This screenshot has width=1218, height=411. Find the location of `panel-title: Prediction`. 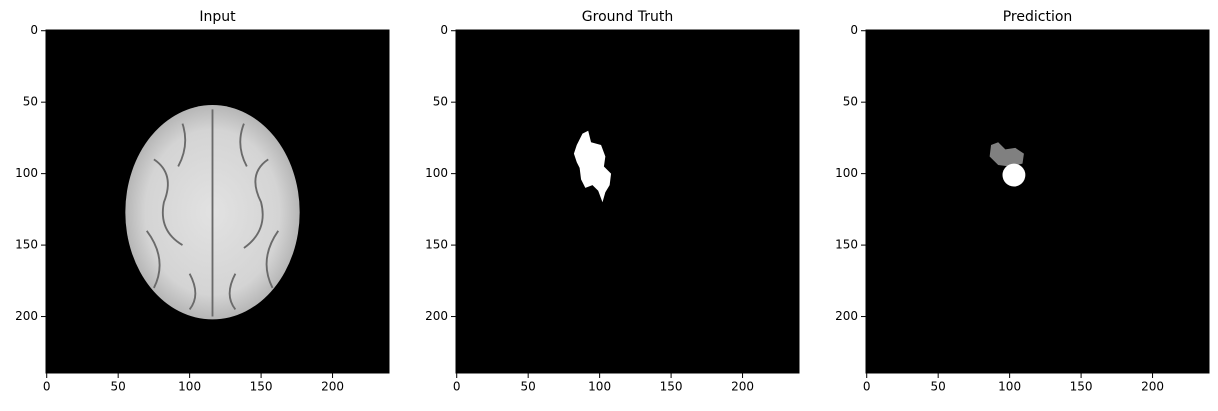

panel-title: Prediction is located at coordinates (1038, 17).